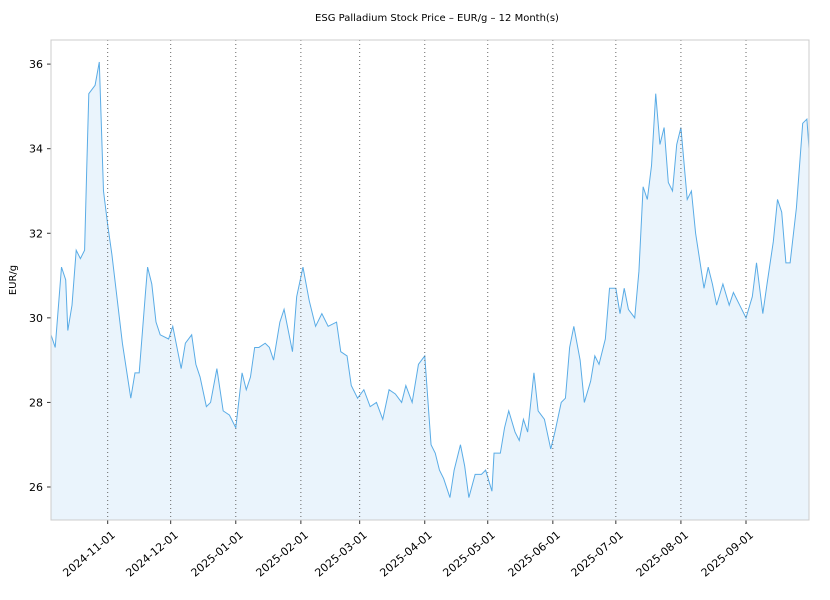 Image resolution: width=830 pixels, height=600 pixels. What do you see at coordinates (534, 553) in the screenshot?
I see `x-tick-label: 2025-06-01` at bounding box center [534, 553].